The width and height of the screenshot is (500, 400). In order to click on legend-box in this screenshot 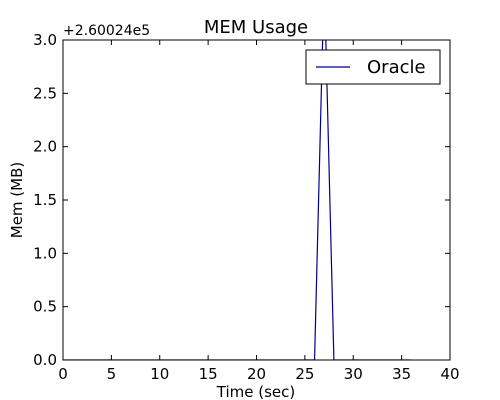, I will do `click(373, 67)`.